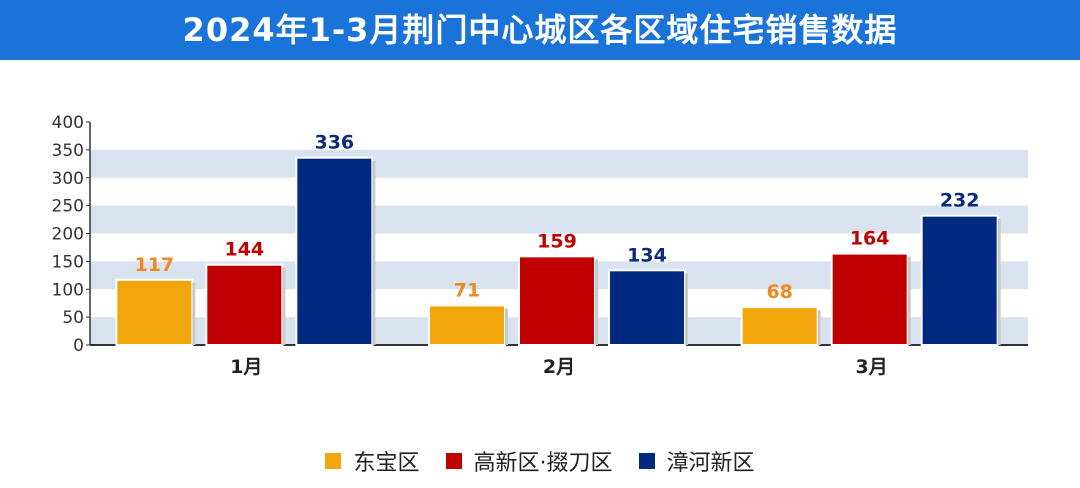 The height and width of the screenshot is (488, 1080). I want to click on data-label: 71, so click(467, 290).